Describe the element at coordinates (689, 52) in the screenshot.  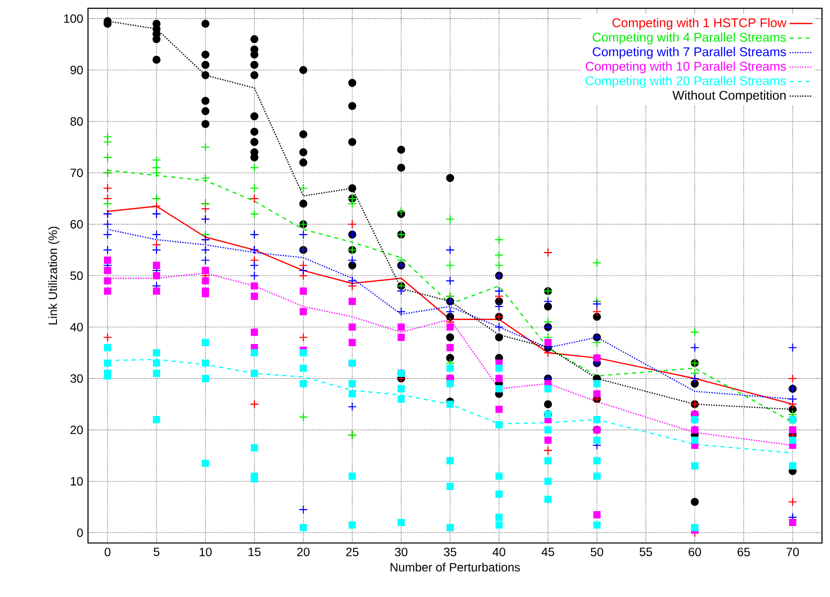
I see `legend-label: Competing with 7 Parallel Streams` at that location.